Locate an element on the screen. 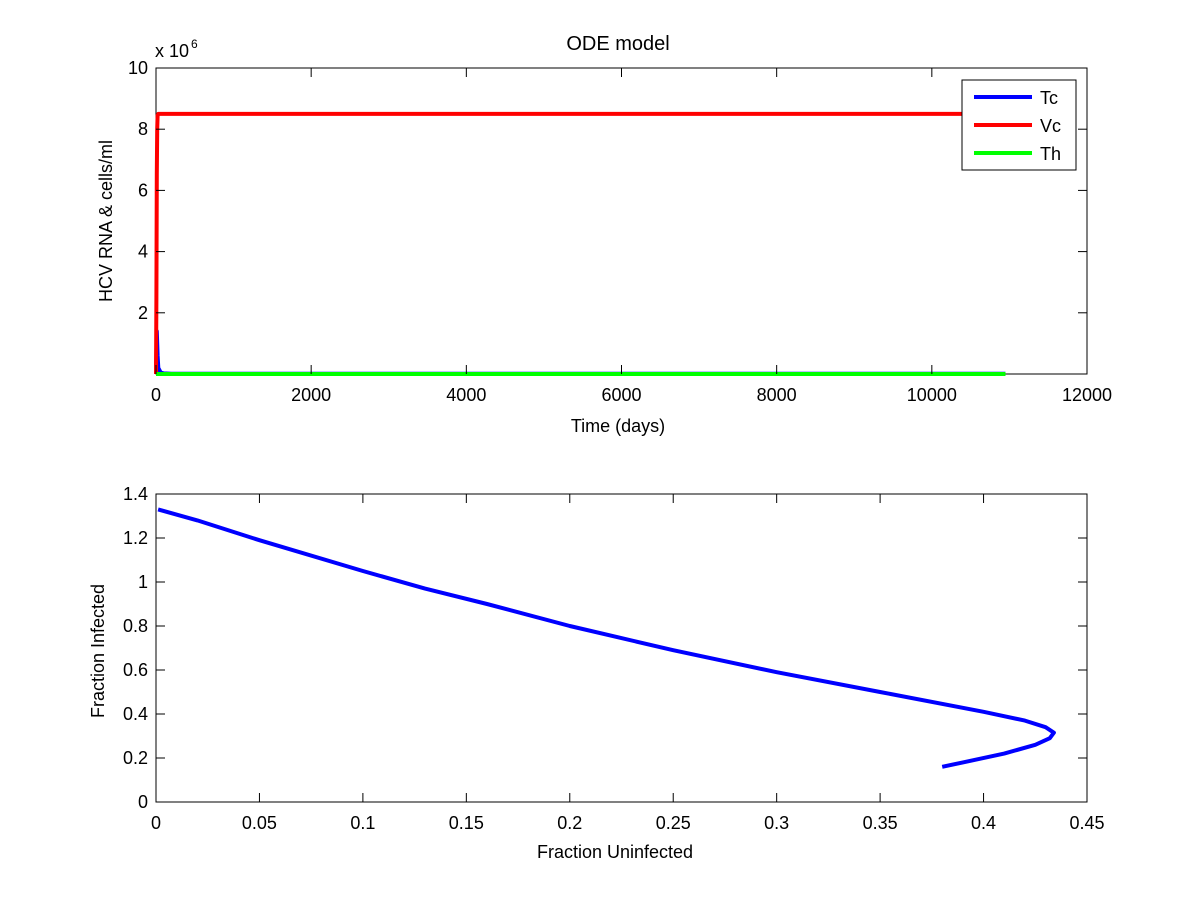 The width and height of the screenshot is (1200, 901). legend-label-th: Th is located at coordinates (1050, 154).